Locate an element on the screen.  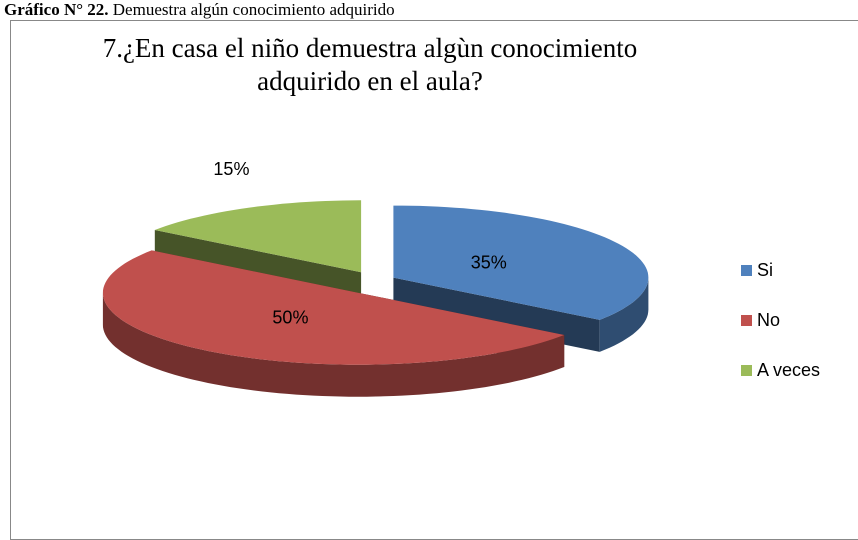
data-label: 15% is located at coordinates (231, 169).